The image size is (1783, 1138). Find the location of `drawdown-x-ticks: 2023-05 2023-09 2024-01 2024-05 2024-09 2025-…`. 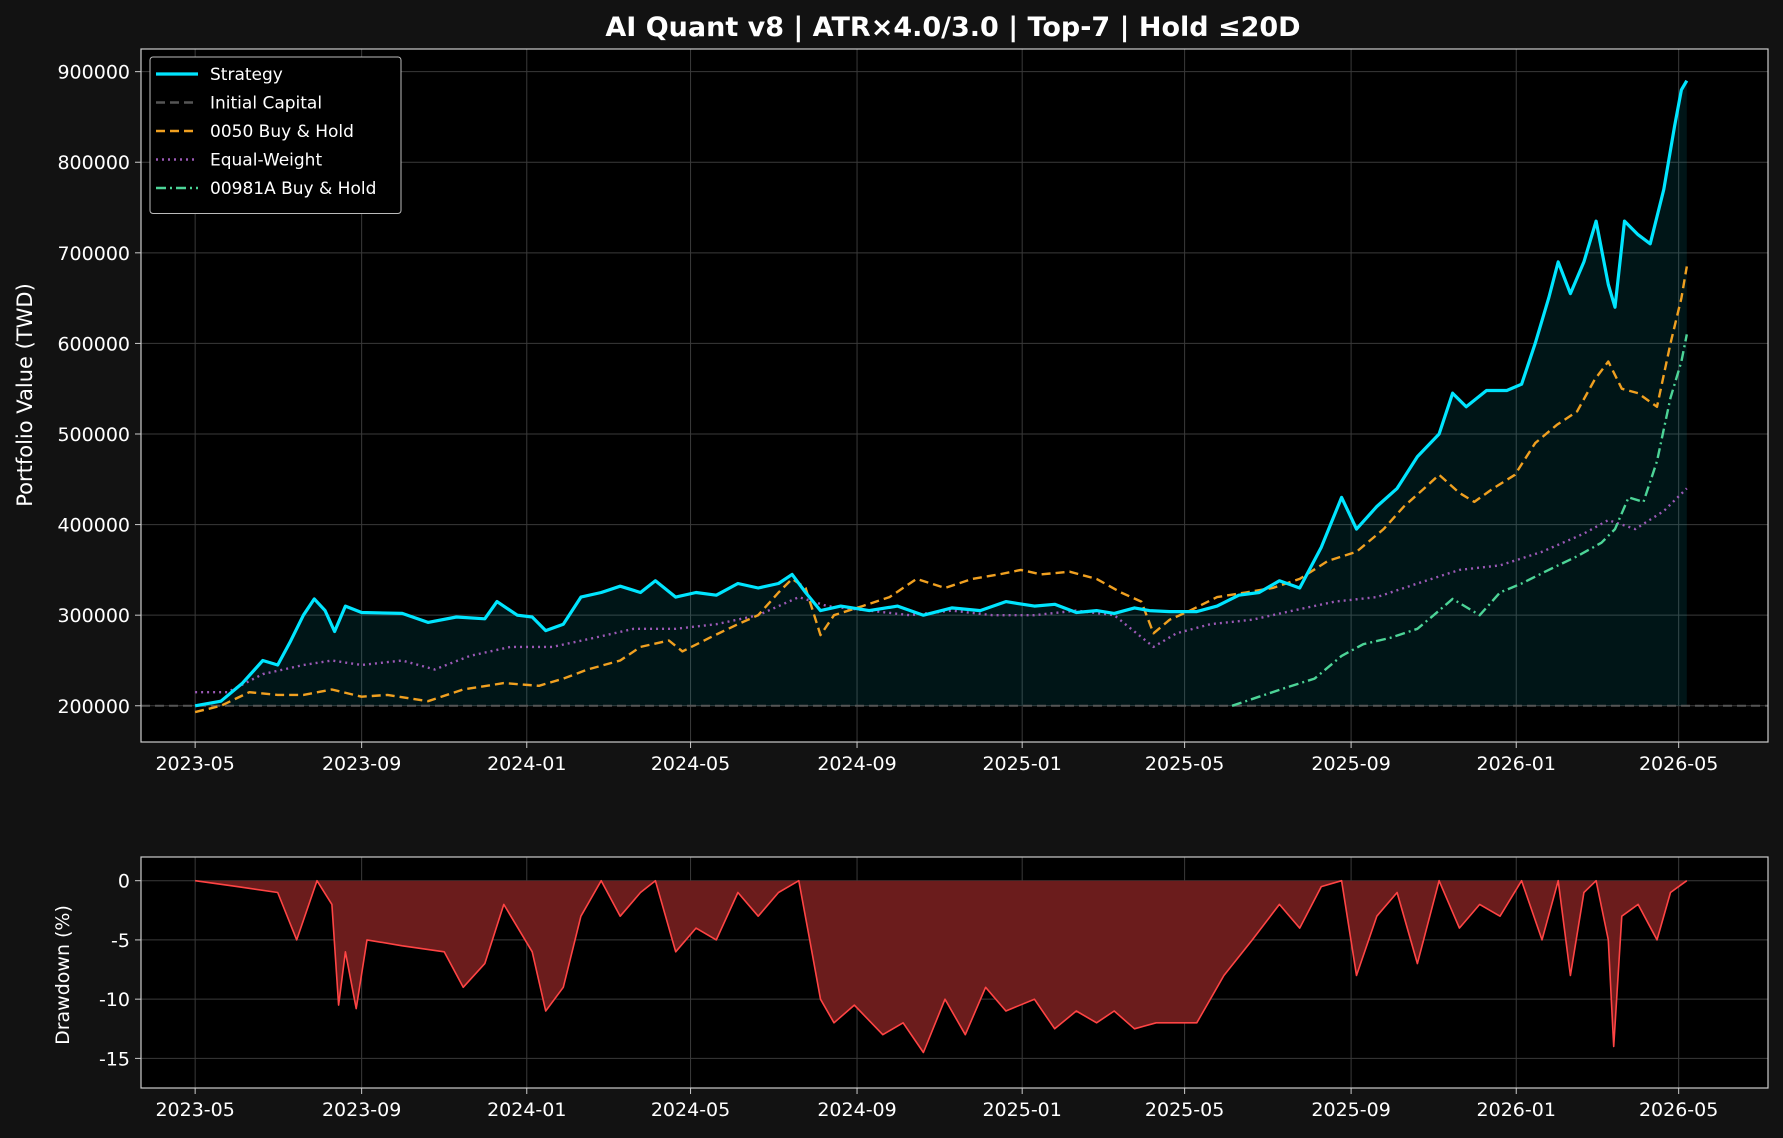

drawdown-x-ticks: 2023-05 2023-09 2024-01 2024-05 2024-09 2025-… is located at coordinates (936, 1104).